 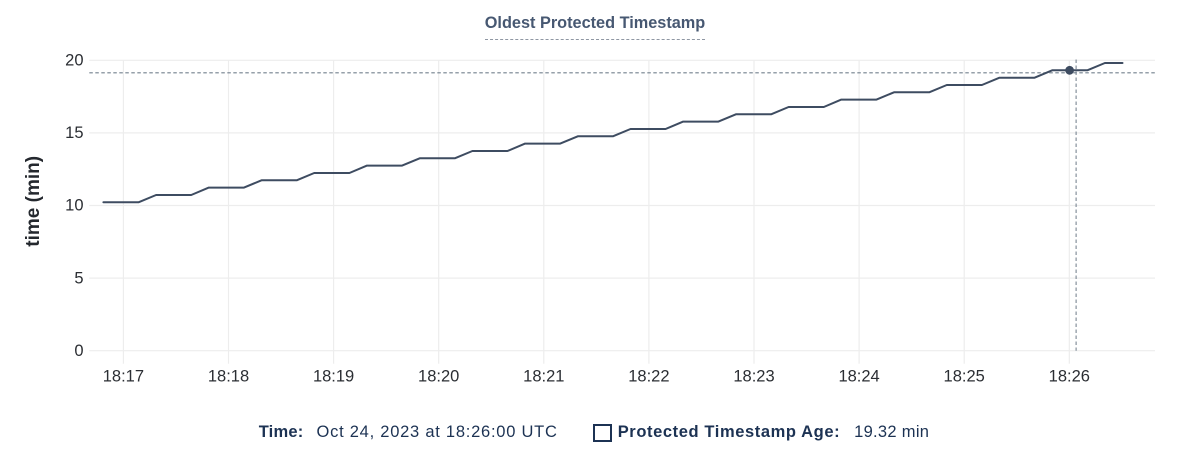 What do you see at coordinates (228, 377) in the screenshot?
I see `svg-text: 18:18` at bounding box center [228, 377].